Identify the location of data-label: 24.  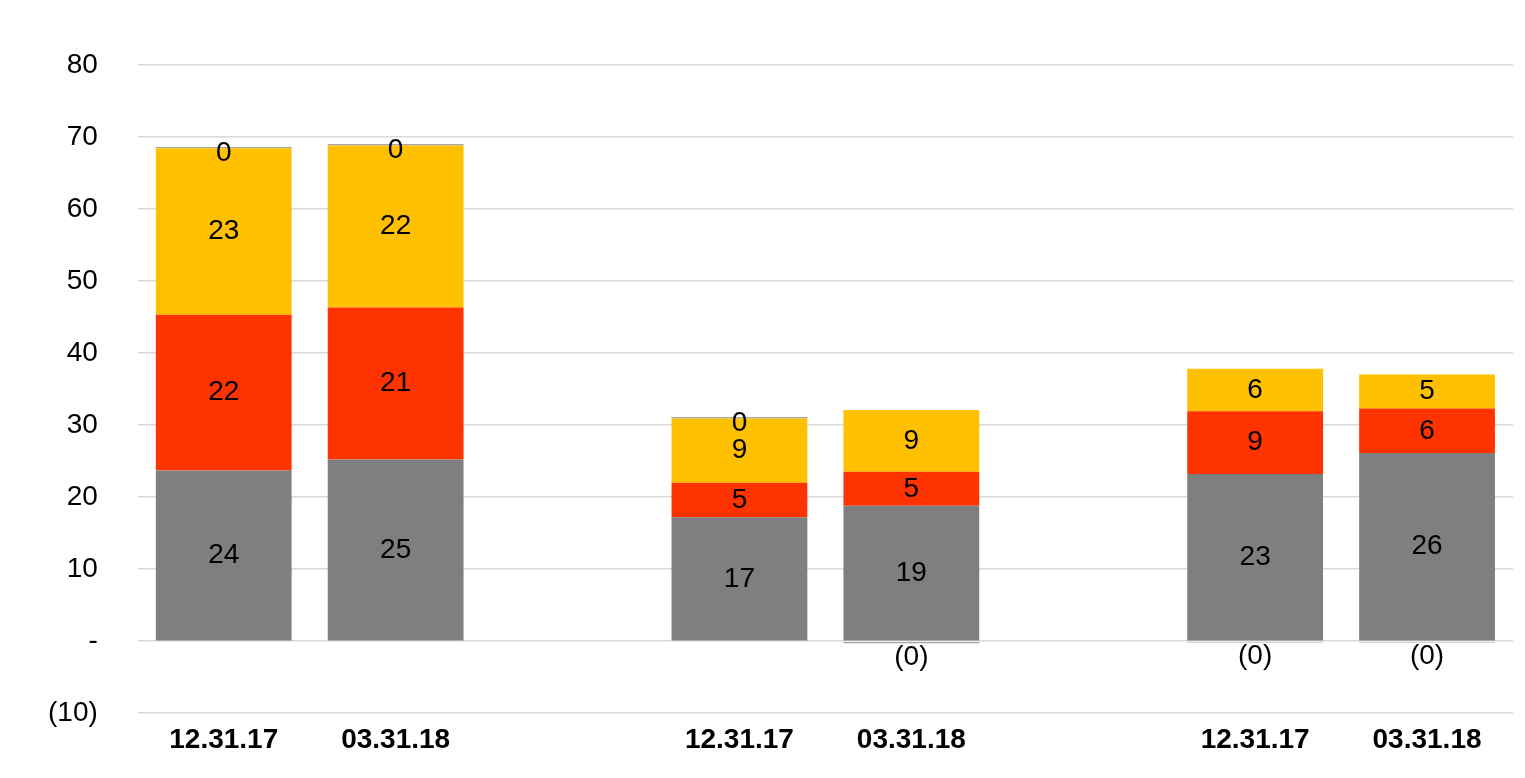
(224, 554).